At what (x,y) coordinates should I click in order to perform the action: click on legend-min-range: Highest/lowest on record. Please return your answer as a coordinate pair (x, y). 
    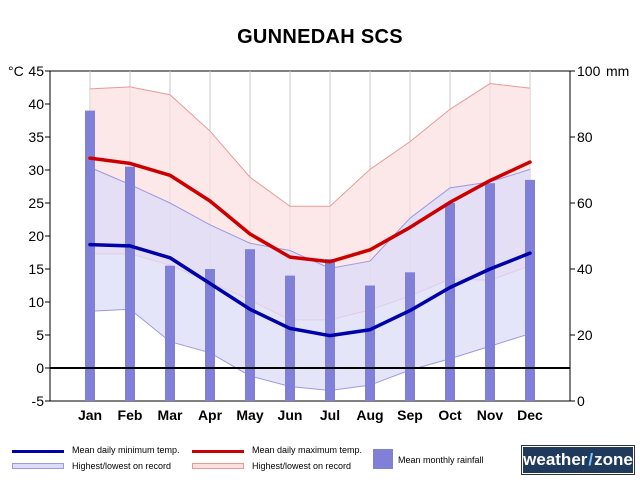
    Looking at the image, I should click on (122, 466).